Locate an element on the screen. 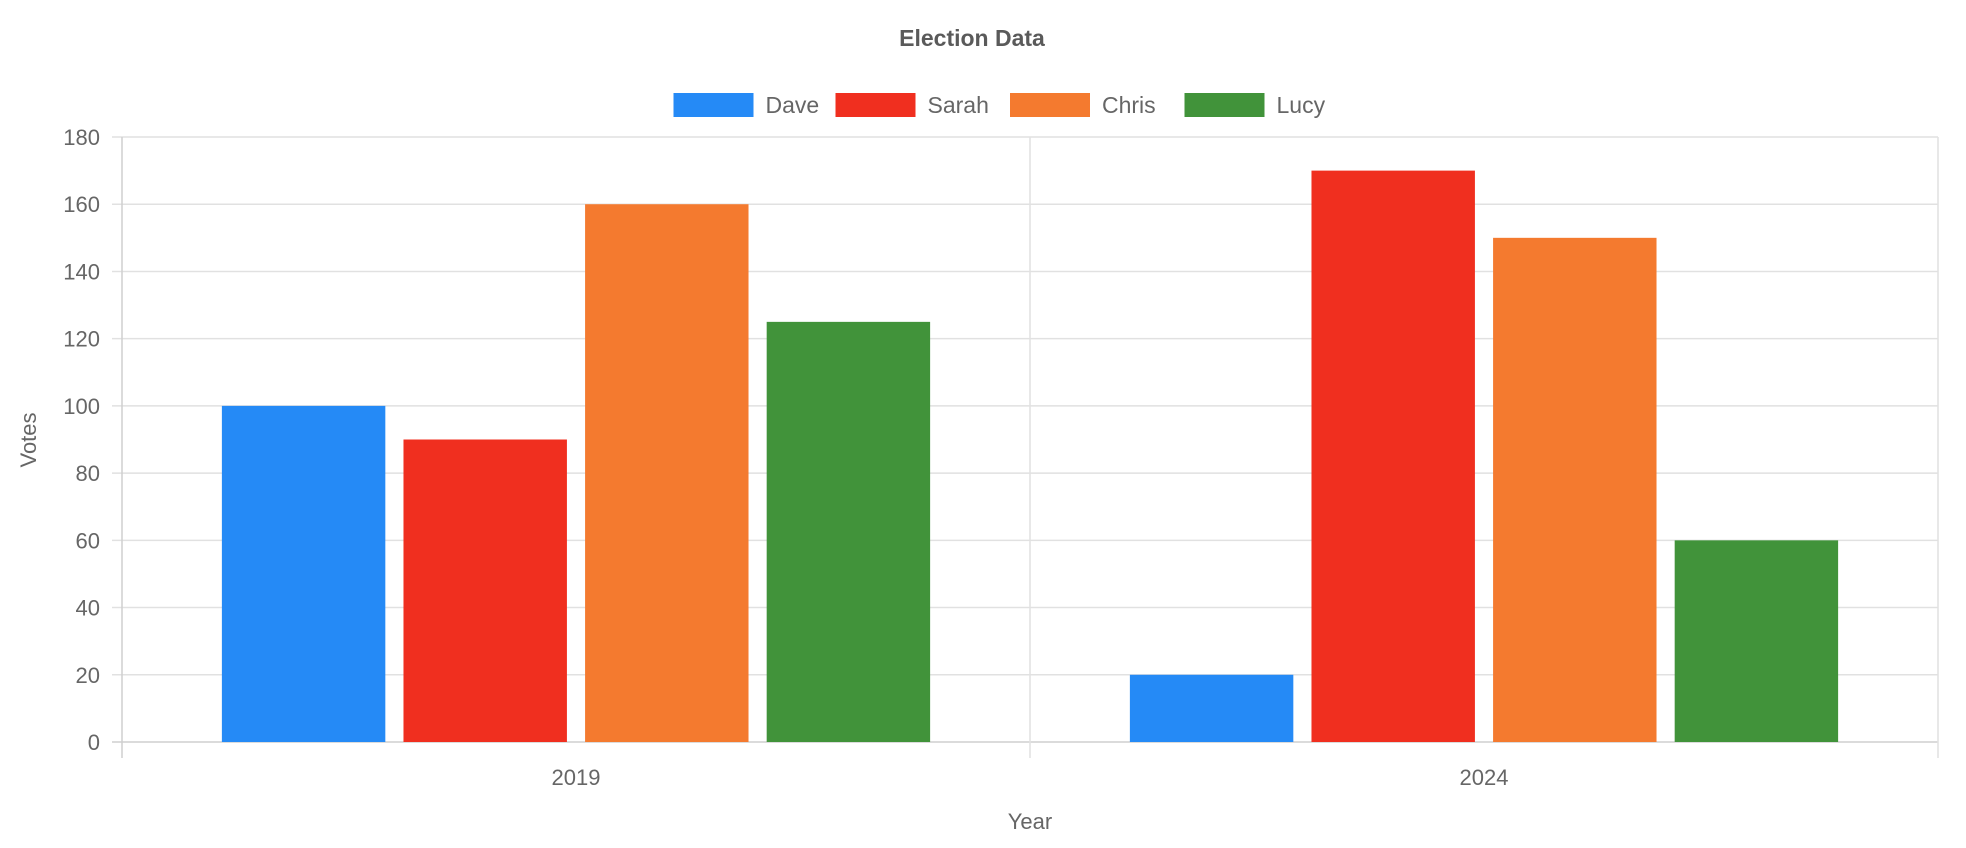 This screenshot has height=848, width=1966. y-tick-label: 120 is located at coordinates (81, 339).